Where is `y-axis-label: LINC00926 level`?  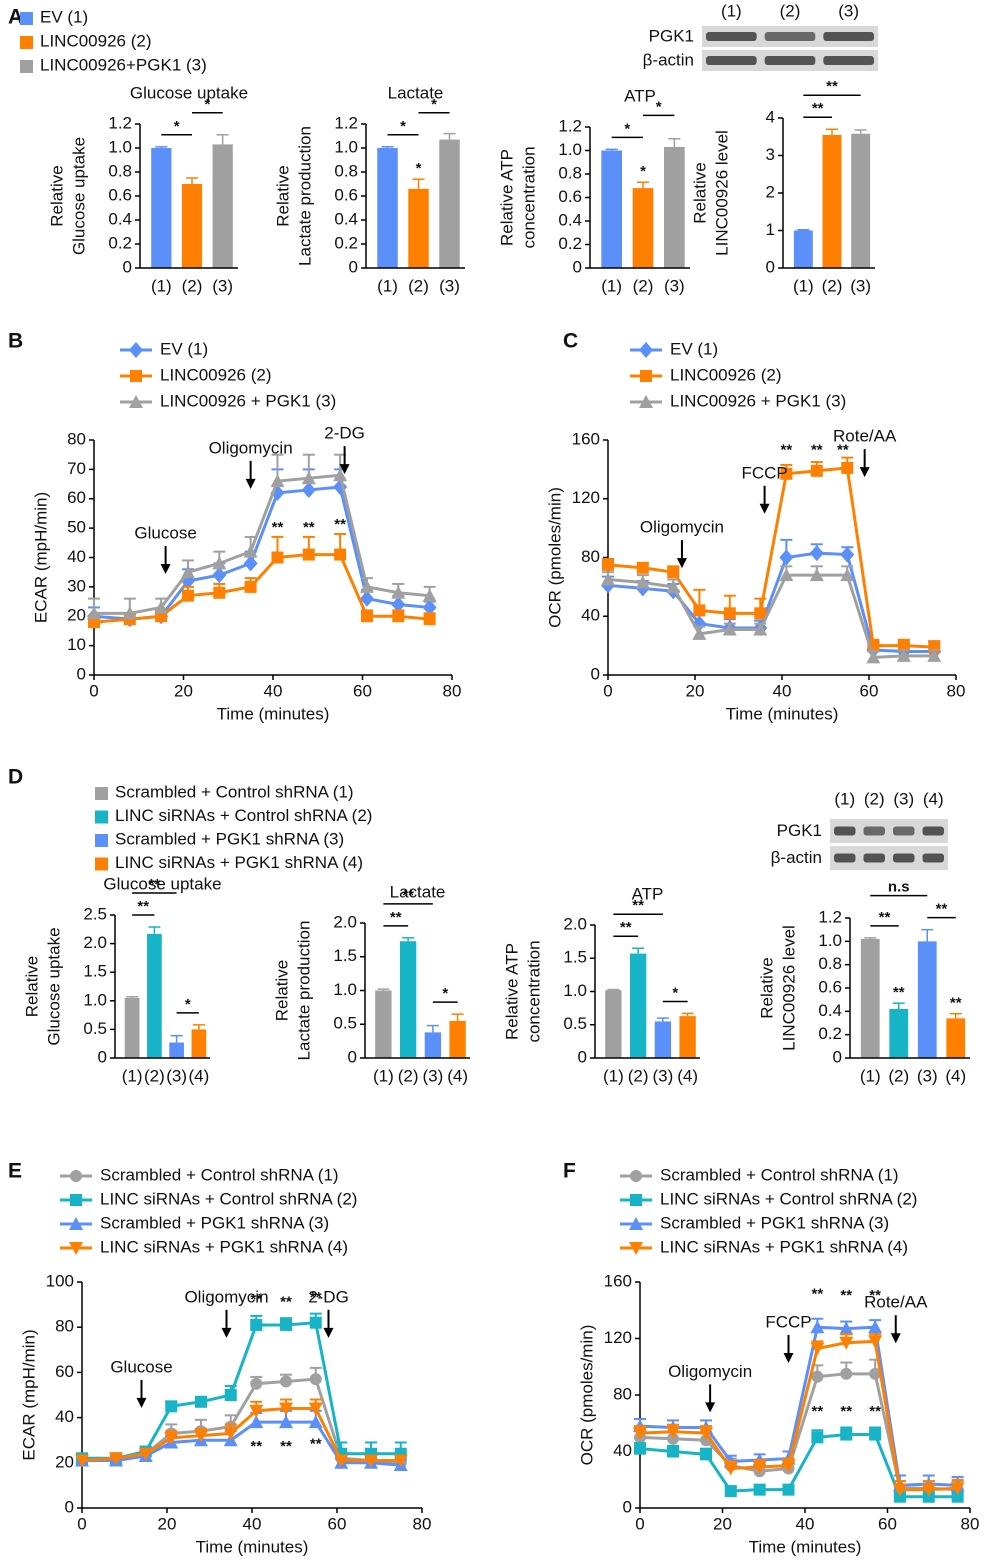
y-axis-label: LINC00926 level is located at coordinates (721, 193).